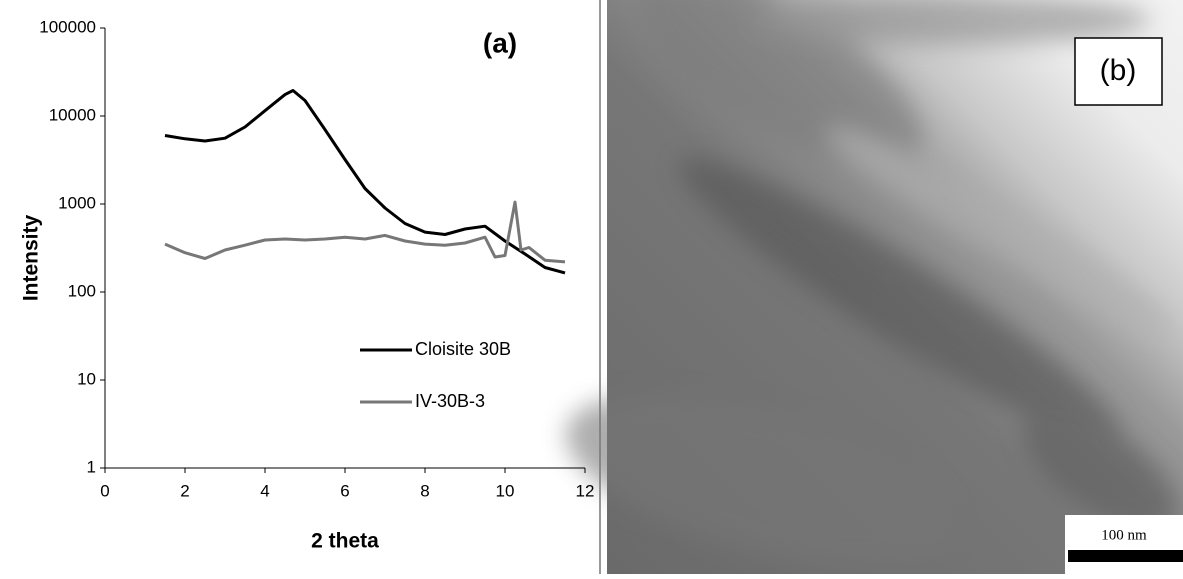 The image size is (1183, 579). What do you see at coordinates (72, 114) in the screenshot?
I see `y-tick-label: 10000` at bounding box center [72, 114].